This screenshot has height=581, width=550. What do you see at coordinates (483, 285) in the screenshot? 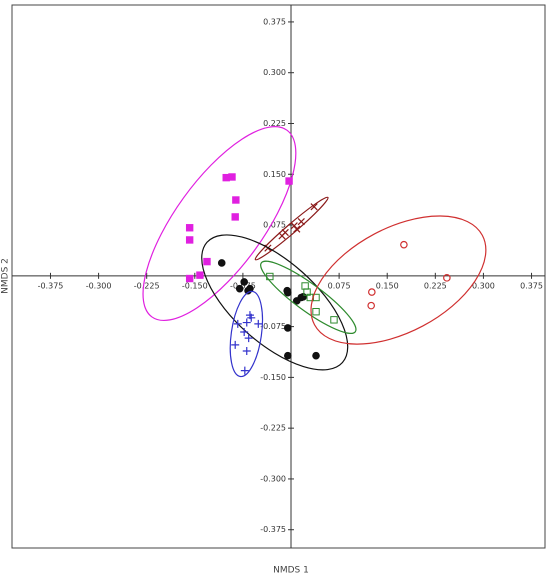
I see `x-tick-label: 0.300` at bounding box center [483, 285].